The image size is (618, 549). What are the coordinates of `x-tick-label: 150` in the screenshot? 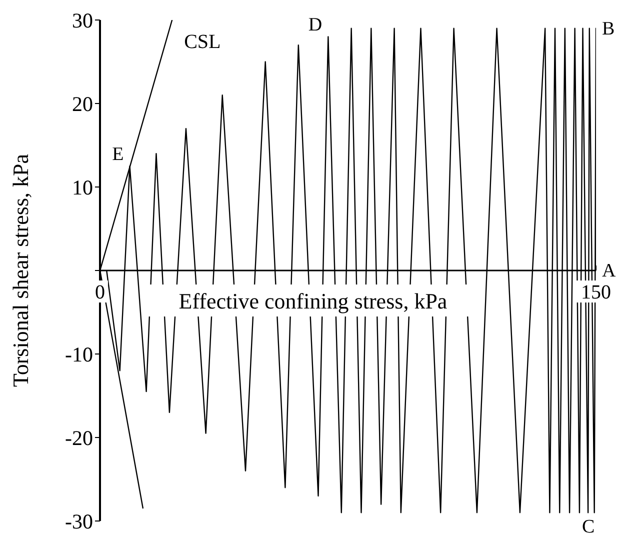 It's located at (596, 293).